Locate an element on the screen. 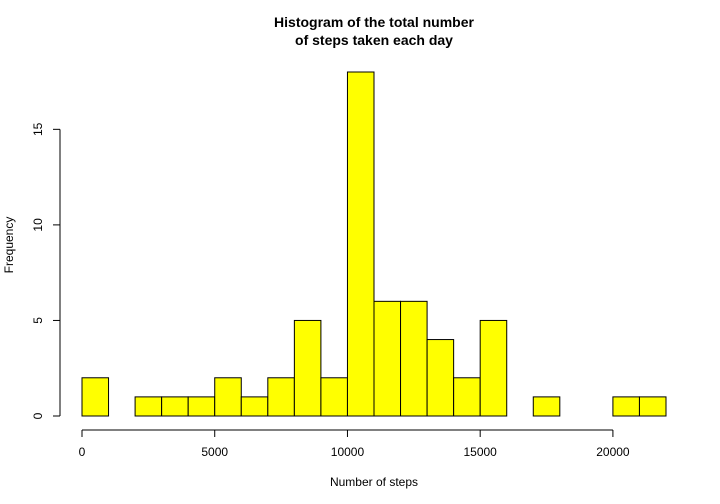  y-tick-label: 10 is located at coordinates (38, 225).